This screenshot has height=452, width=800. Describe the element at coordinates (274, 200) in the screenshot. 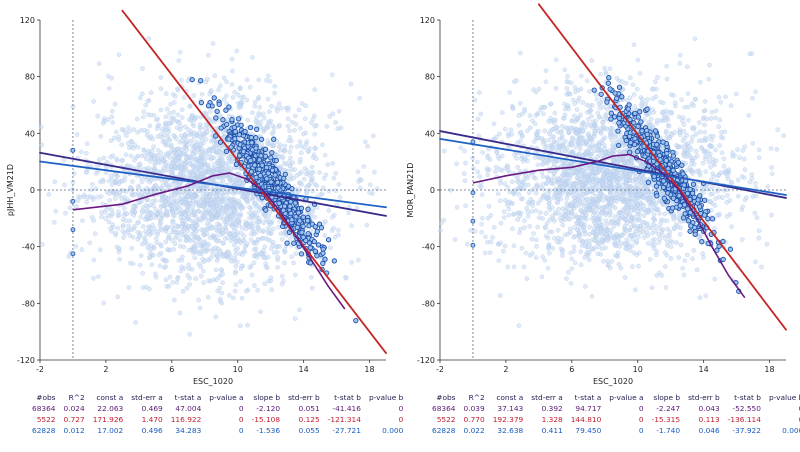

I see `highlighted-point-cluster` at that location.